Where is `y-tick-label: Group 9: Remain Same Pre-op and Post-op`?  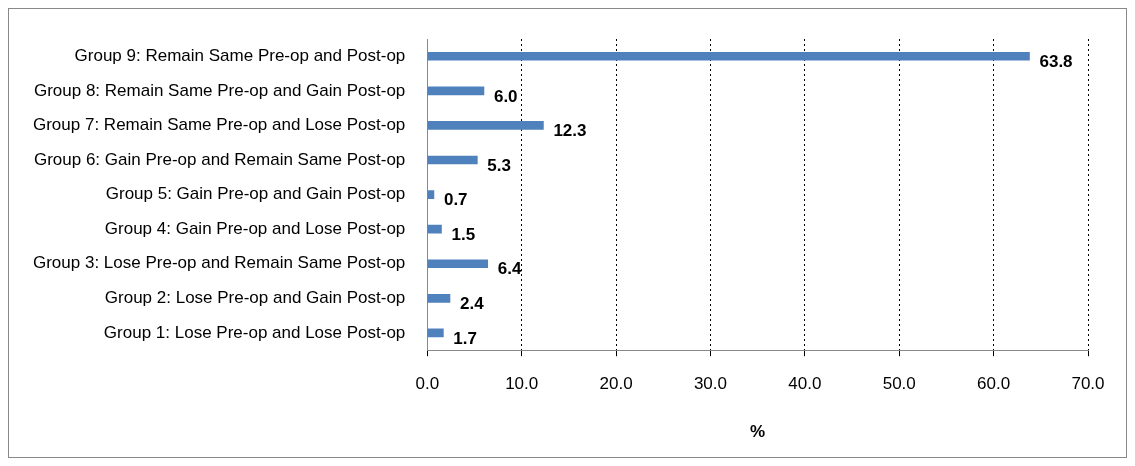 y-tick-label: Group 9: Remain Same Pre-op and Post-op is located at coordinates (240, 55).